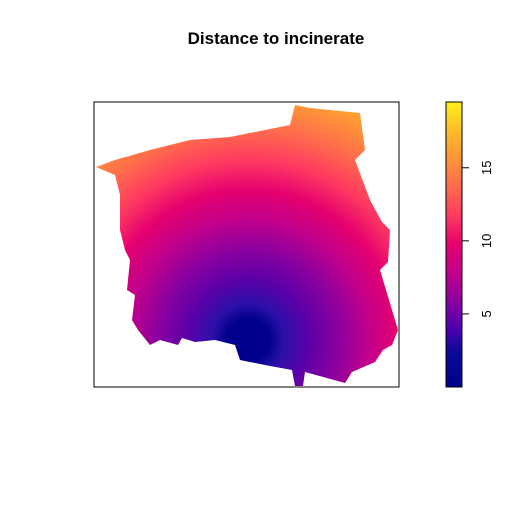 This screenshot has height=510, width=515. I want to click on map-title: Distance to incinerate, so click(276, 38).